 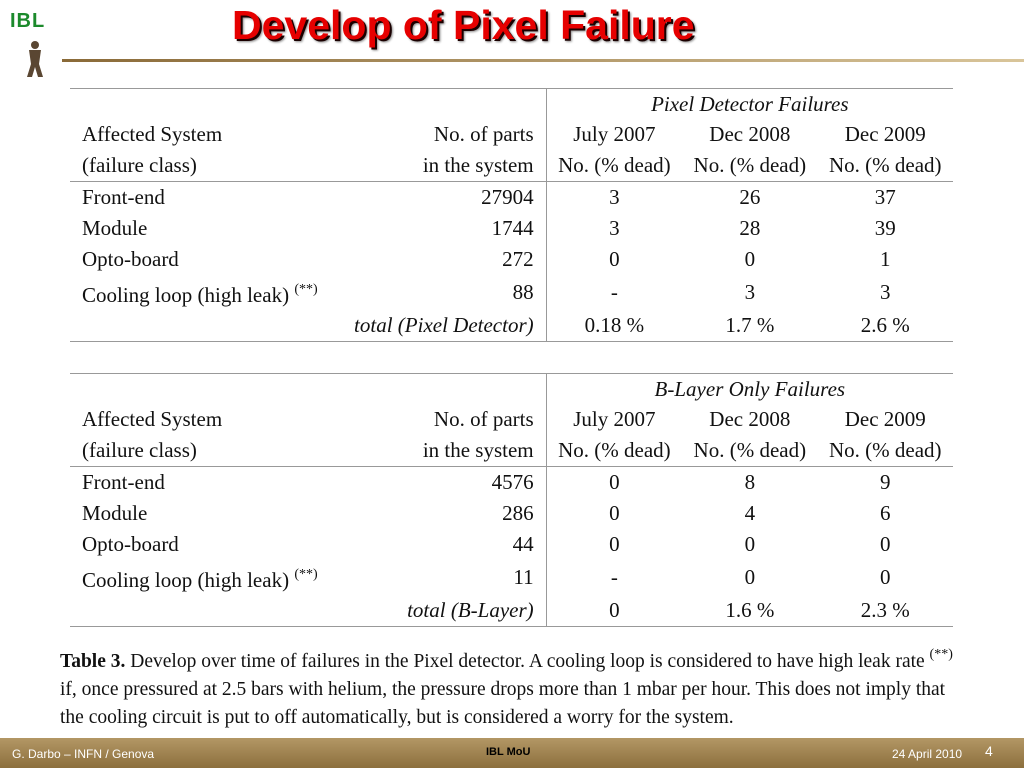 I want to click on total-cell: 1.6 %, so click(x=750, y=611).